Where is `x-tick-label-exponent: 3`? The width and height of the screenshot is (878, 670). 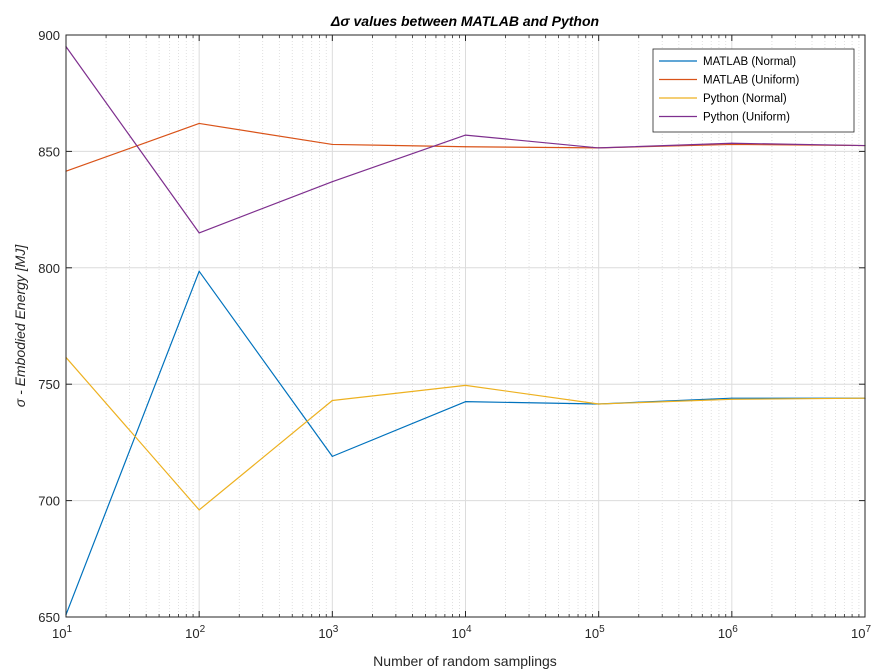
x-tick-label-exponent: 3 is located at coordinates (336, 629).